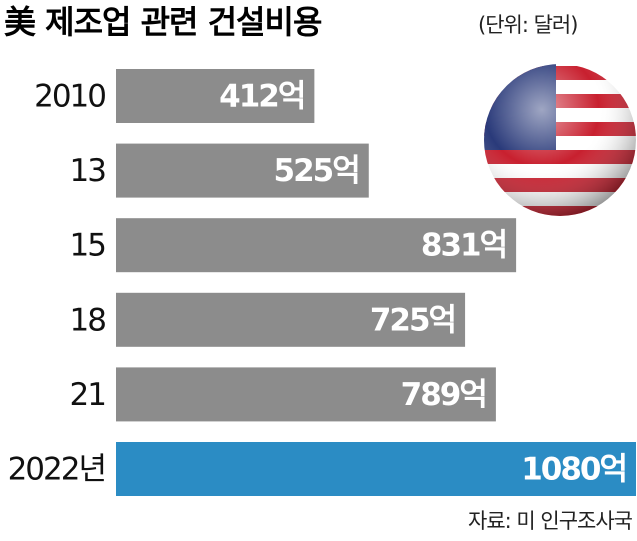 The image size is (637, 541). Describe the element at coordinates (550, 521) in the screenshot. I see `source: 자료: 미 인구조사국` at that location.